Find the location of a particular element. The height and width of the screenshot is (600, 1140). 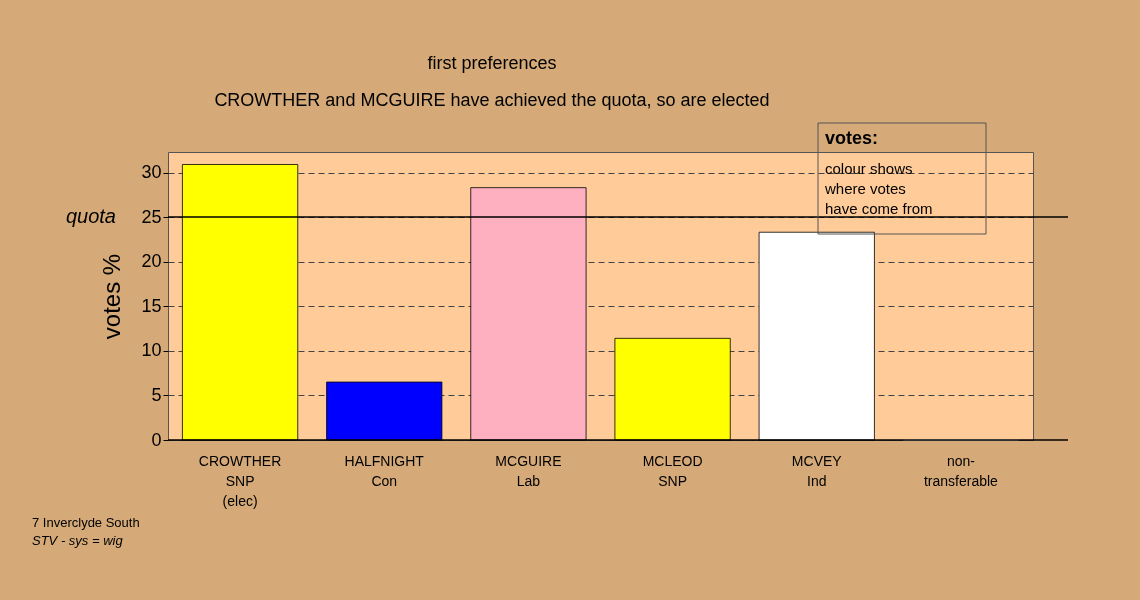

y-tick-label: 15 is located at coordinates (151, 305).